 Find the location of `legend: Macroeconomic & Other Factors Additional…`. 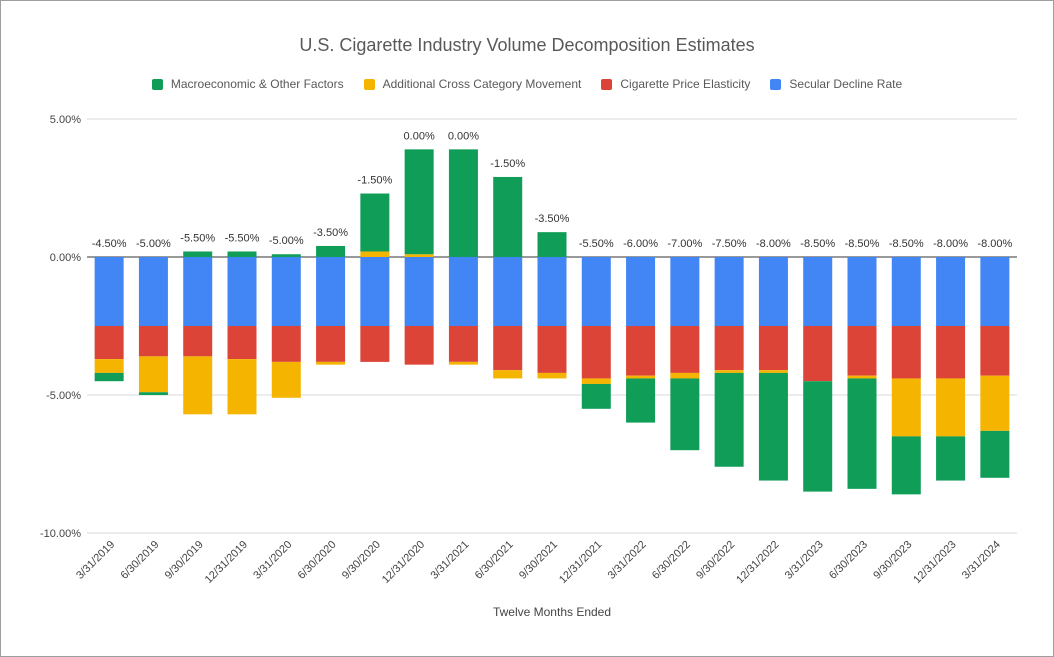

legend: Macroeconomic & Other Factors Additional… is located at coordinates (527, 84).